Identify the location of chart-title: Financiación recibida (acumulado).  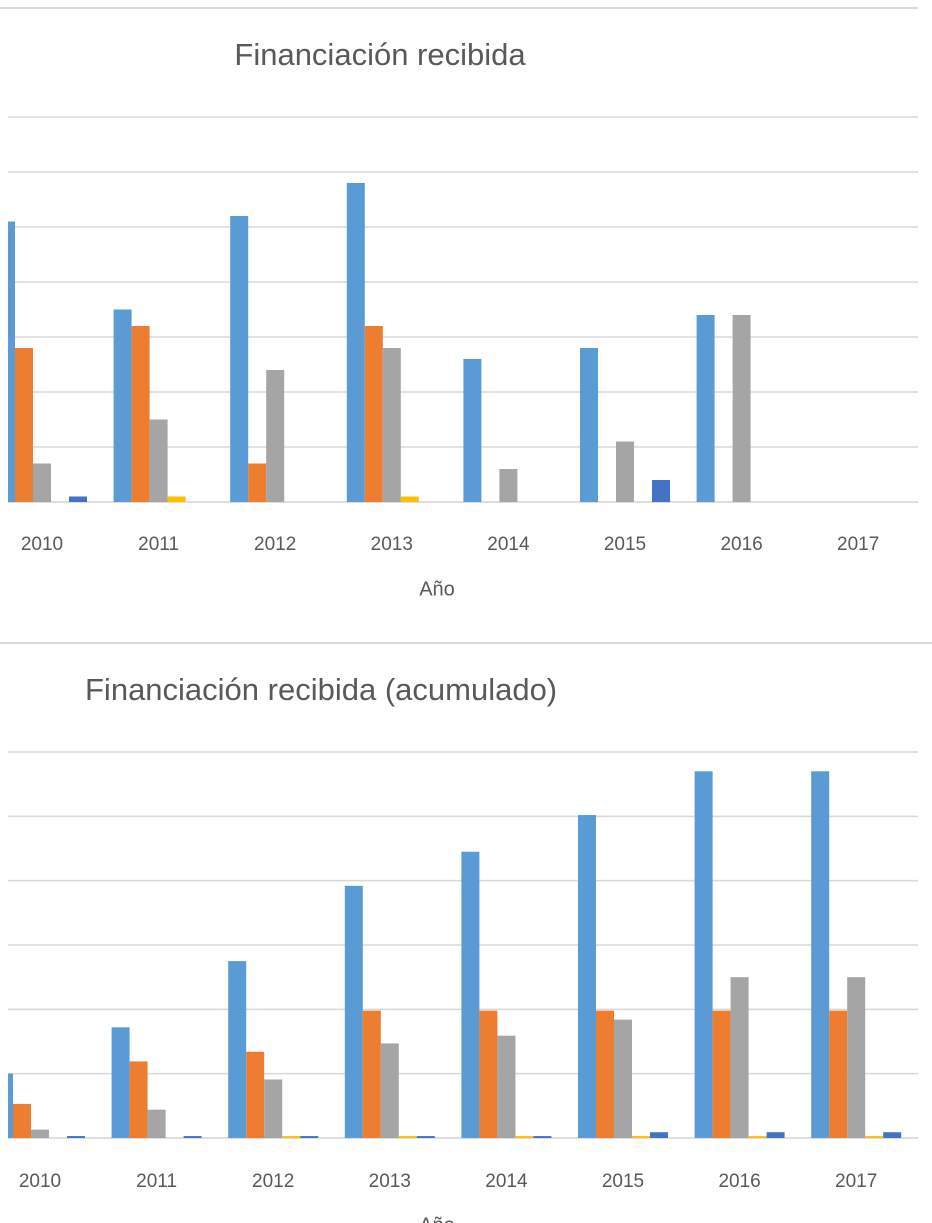
(321, 689).